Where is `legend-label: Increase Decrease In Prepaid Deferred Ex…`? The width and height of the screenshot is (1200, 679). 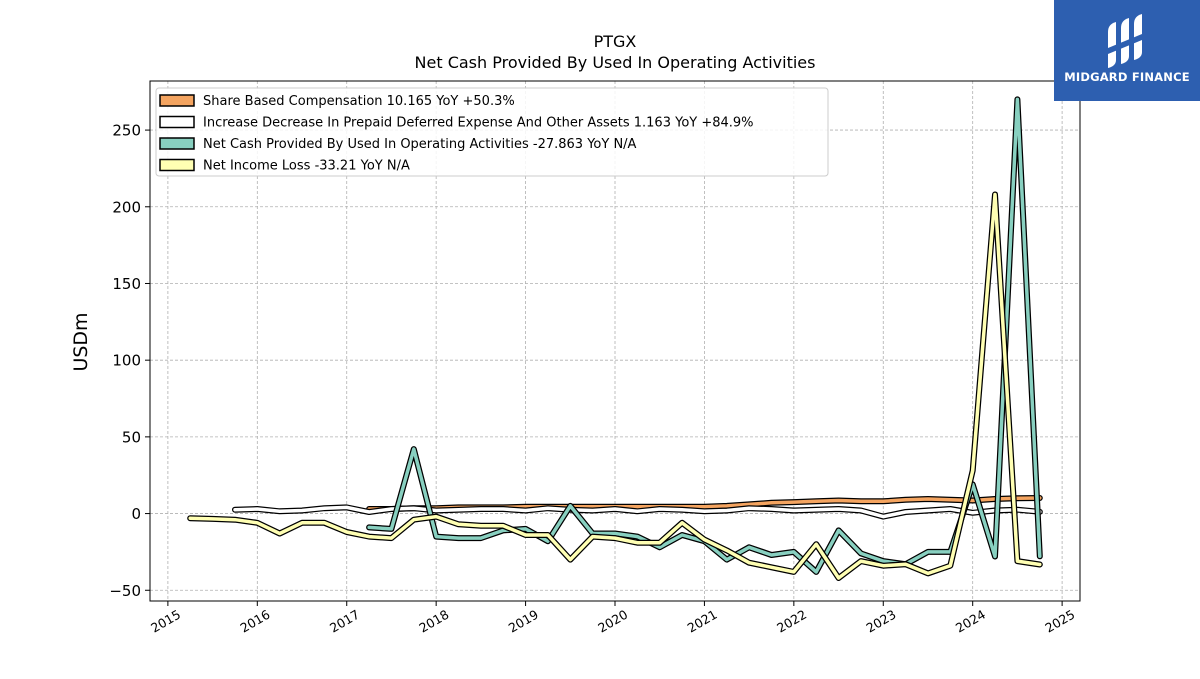
legend-label: Increase Decrease In Prepaid Deferred Ex… is located at coordinates (478, 123).